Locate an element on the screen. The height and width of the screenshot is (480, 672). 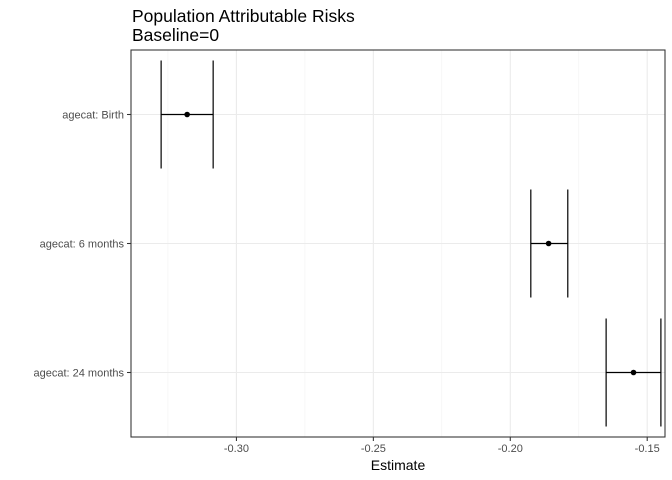
x-tick-label: -0.30 is located at coordinates (236, 449).